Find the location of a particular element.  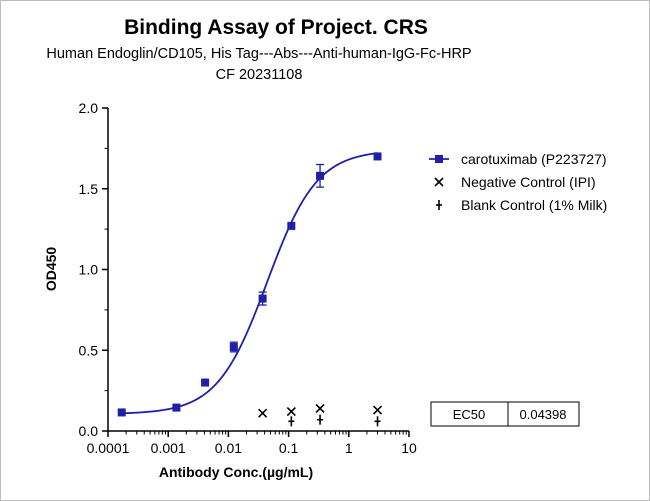

x-tick-label: 0.1 is located at coordinates (289, 448).